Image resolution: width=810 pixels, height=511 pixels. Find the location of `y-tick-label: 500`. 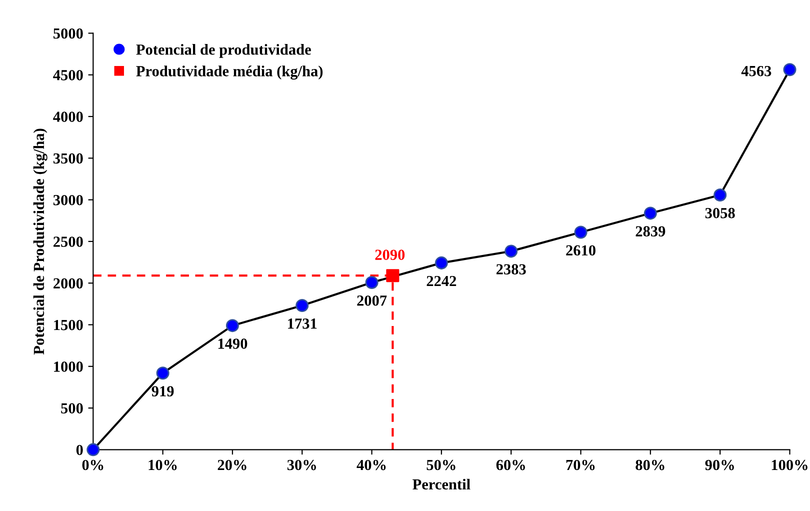

y-tick-label: 500 is located at coordinates (72, 408).